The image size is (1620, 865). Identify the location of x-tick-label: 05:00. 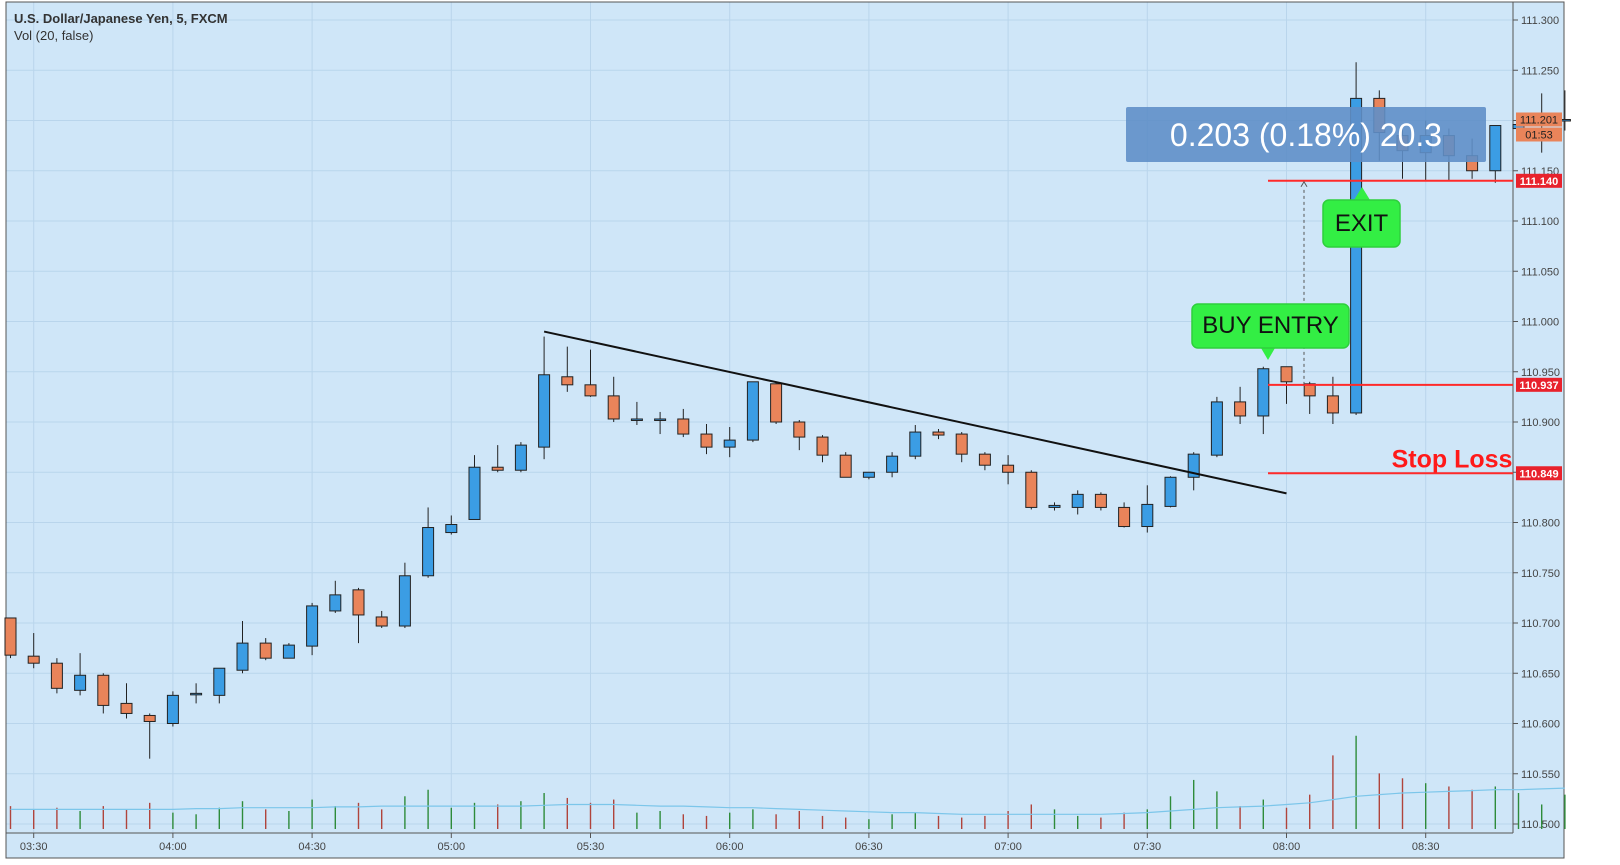
(452, 847).